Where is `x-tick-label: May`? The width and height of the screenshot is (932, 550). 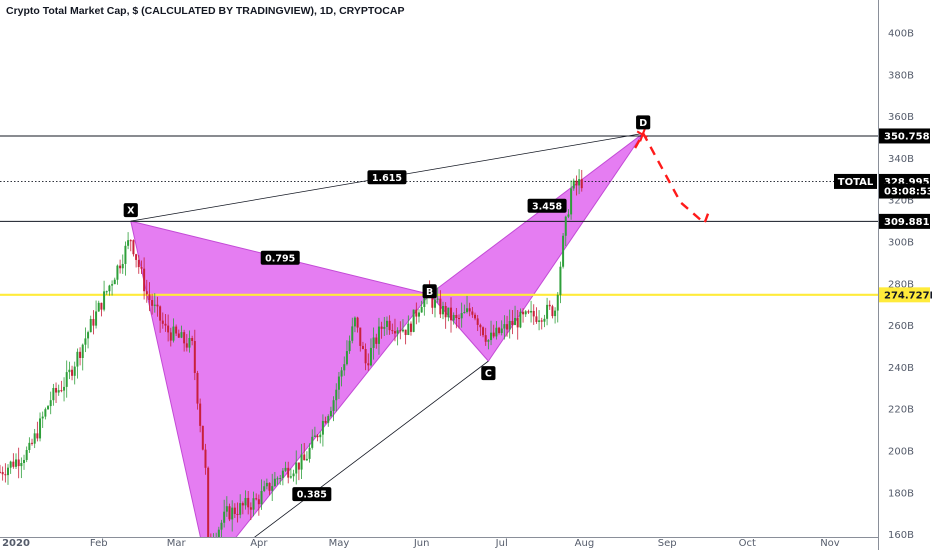 x-tick-label: May is located at coordinates (339, 543).